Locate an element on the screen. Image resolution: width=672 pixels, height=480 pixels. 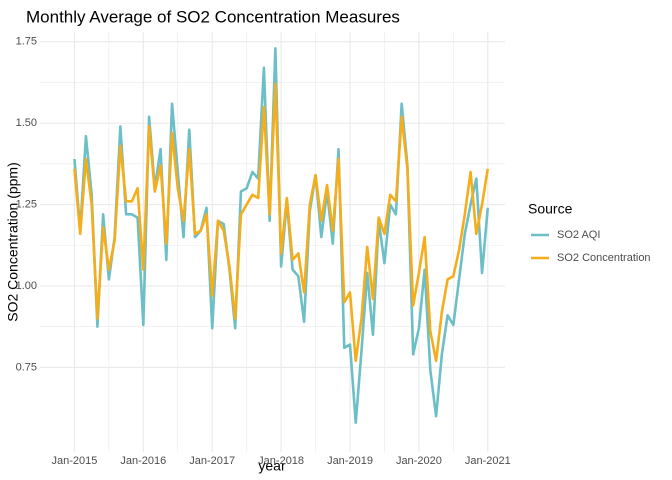
y-tick-label: 1.00 is located at coordinates (26, 286).